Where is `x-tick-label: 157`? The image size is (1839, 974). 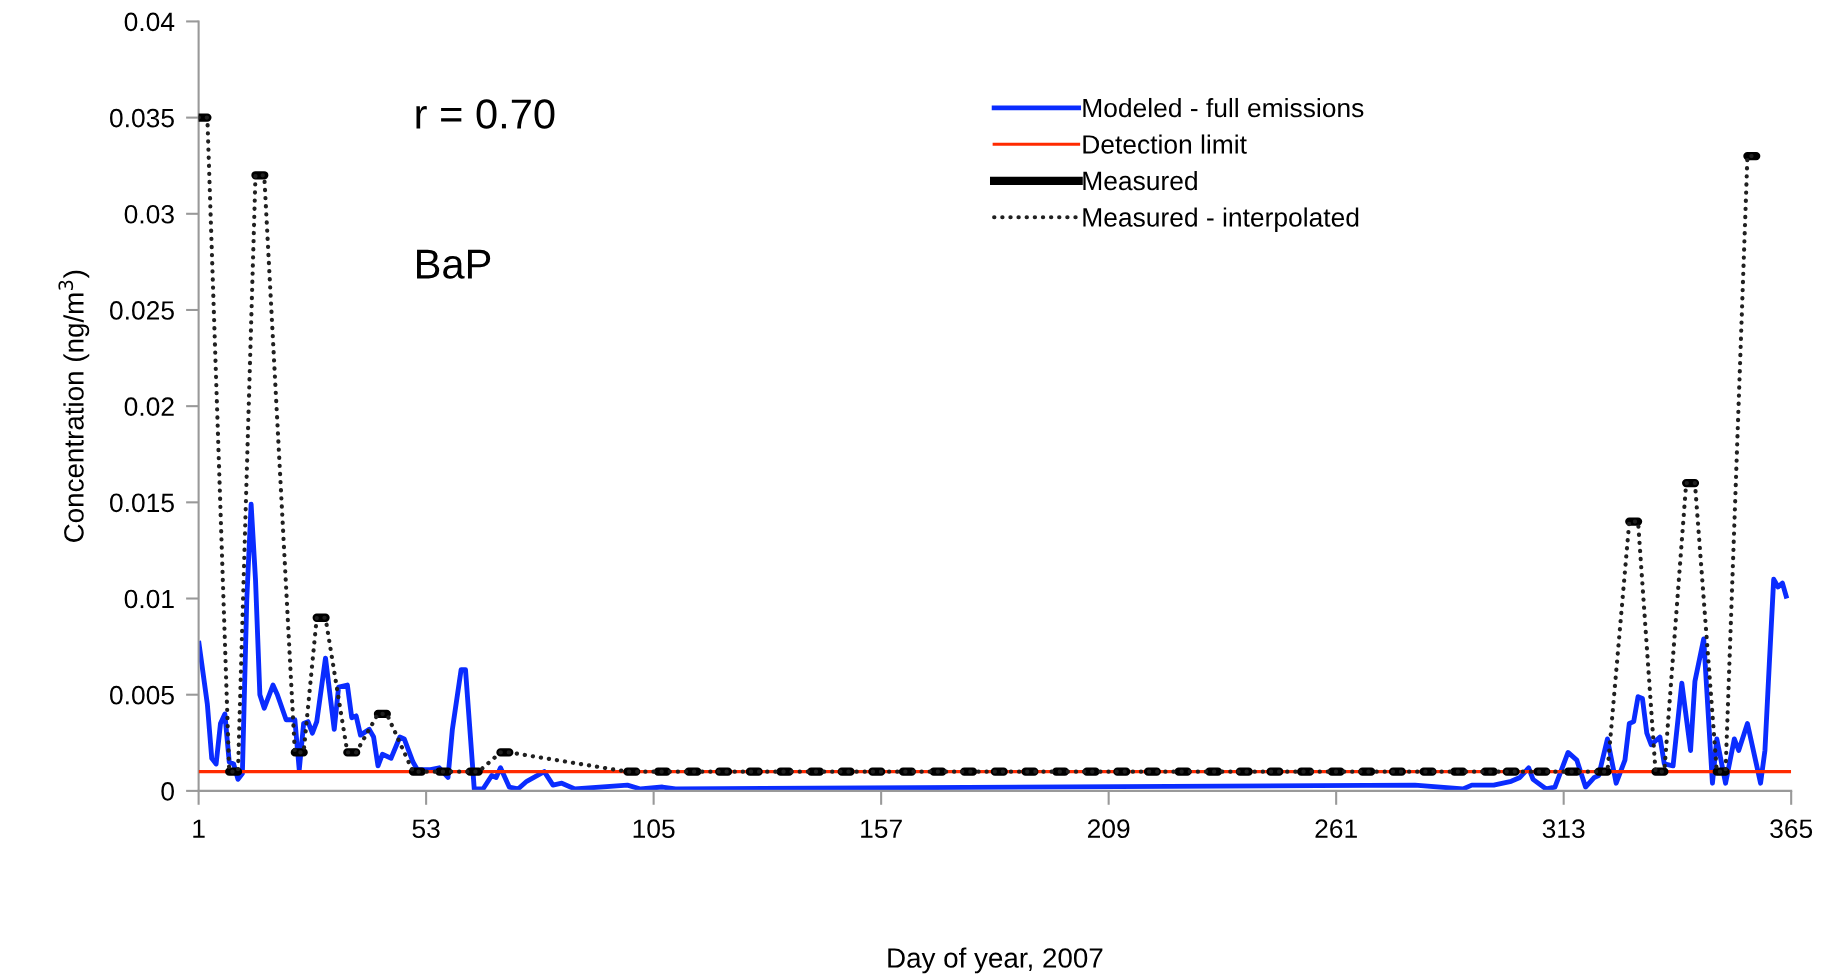 x-tick-label: 157 is located at coordinates (881, 829).